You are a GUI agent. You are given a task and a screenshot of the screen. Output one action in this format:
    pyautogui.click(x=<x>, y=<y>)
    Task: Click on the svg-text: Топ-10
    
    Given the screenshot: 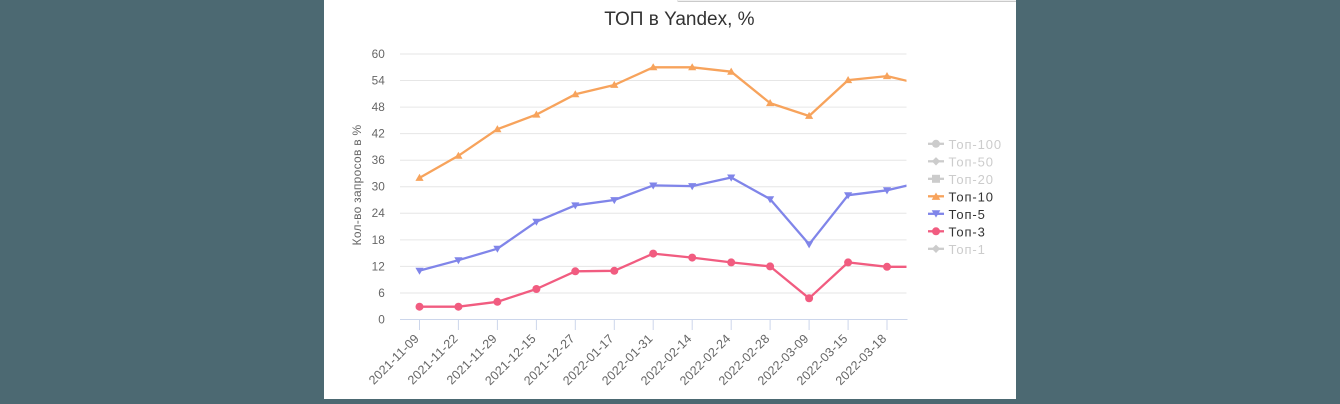 What is the action you would take?
    pyautogui.click(x=971, y=196)
    